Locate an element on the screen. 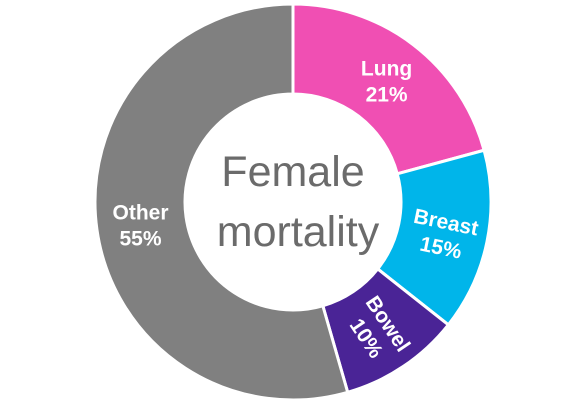 This screenshot has width=586, height=405. center-label-line-2: mortality is located at coordinates (298, 232).